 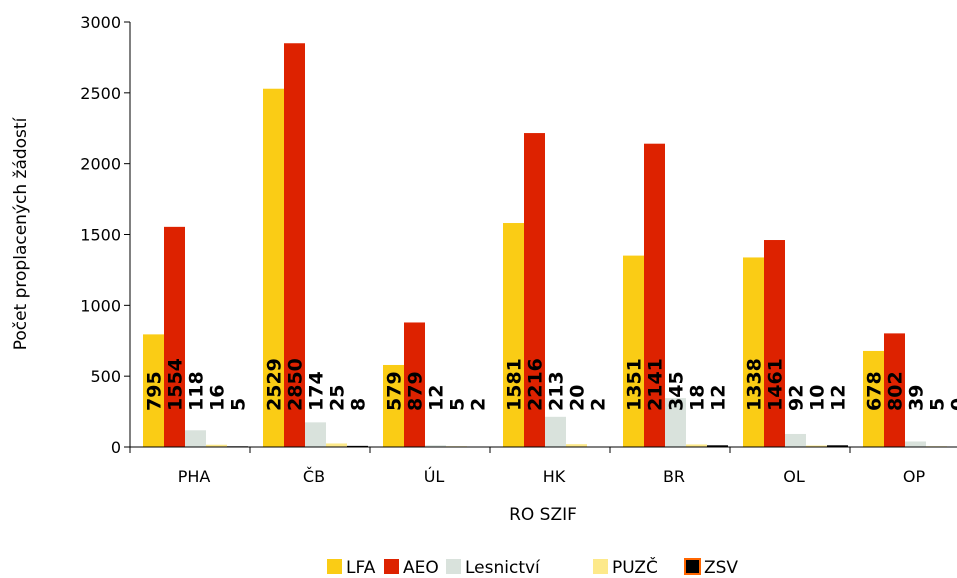 I want to click on x-tick-label: OP, so click(x=914, y=476).